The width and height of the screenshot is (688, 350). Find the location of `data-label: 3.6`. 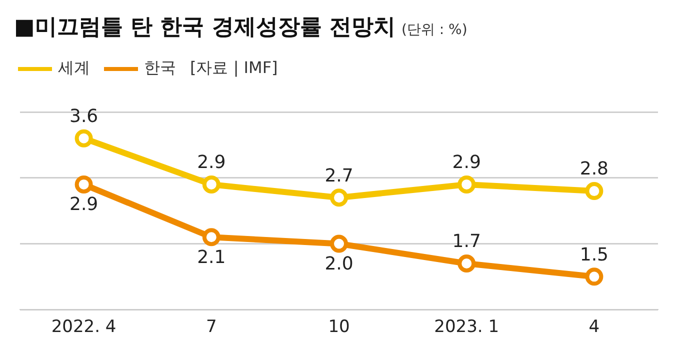

data-label: 3.6 is located at coordinates (83, 117).